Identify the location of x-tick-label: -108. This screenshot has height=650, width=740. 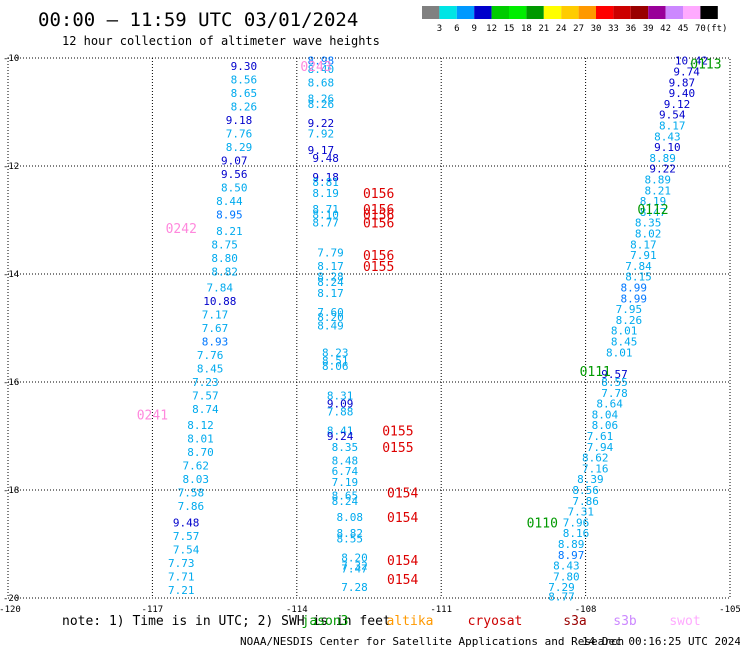
(586, 610).